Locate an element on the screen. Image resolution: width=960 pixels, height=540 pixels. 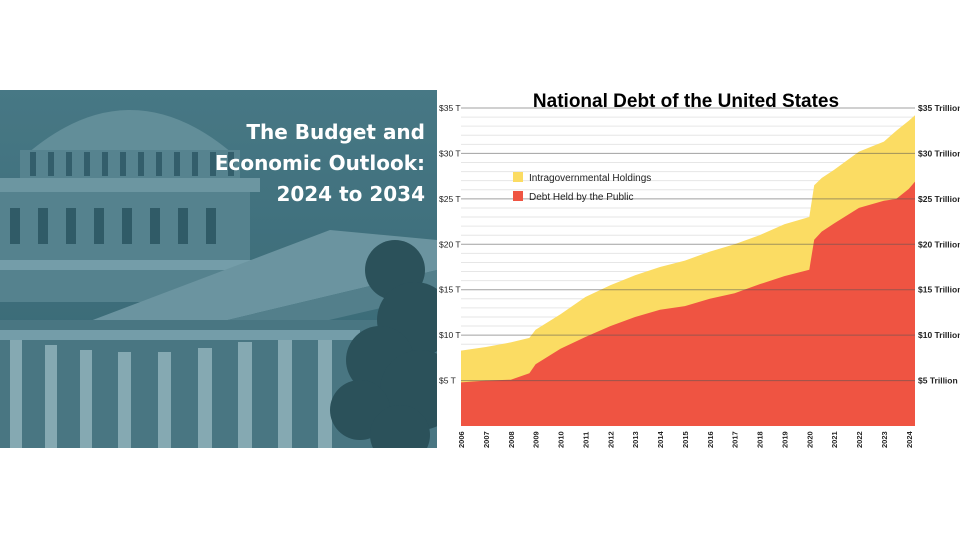
y-tick-label-left: $15 T is located at coordinates (450, 290).